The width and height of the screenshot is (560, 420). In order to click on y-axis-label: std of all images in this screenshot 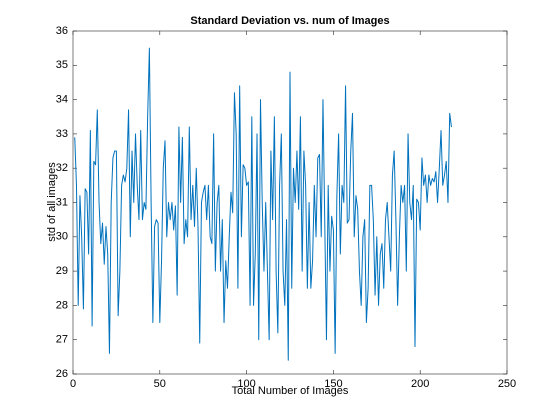, I will do `click(52, 202)`.